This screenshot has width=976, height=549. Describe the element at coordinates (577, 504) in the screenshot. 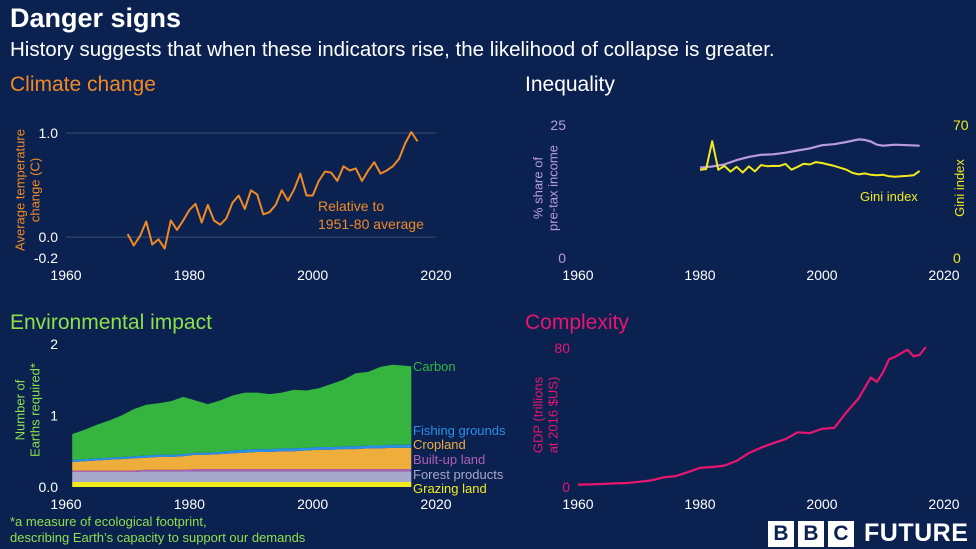

I see `complexity-xtick-1960: 1960` at that location.